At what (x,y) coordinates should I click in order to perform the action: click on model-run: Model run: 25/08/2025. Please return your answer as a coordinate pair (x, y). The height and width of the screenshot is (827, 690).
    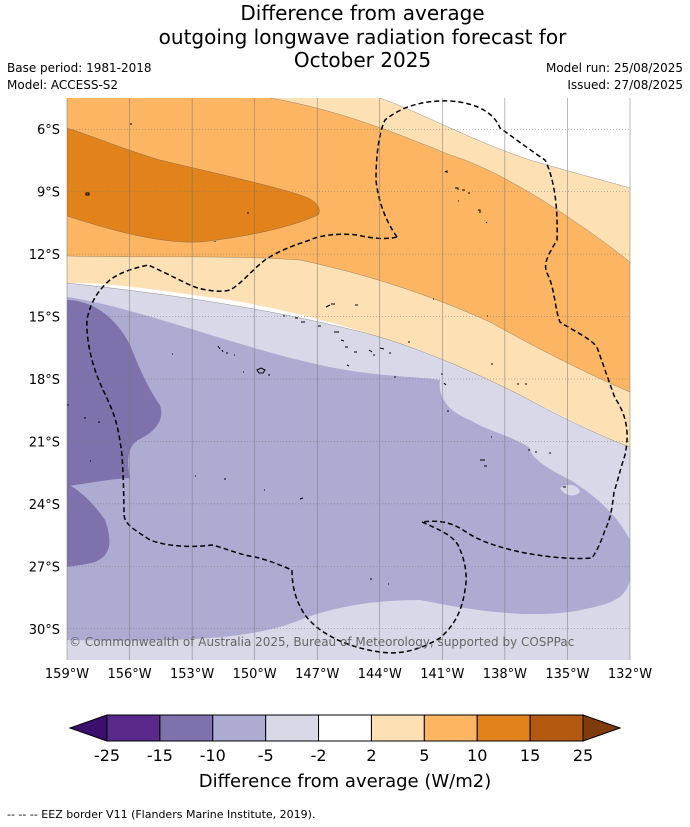
    Looking at the image, I should click on (614, 68).